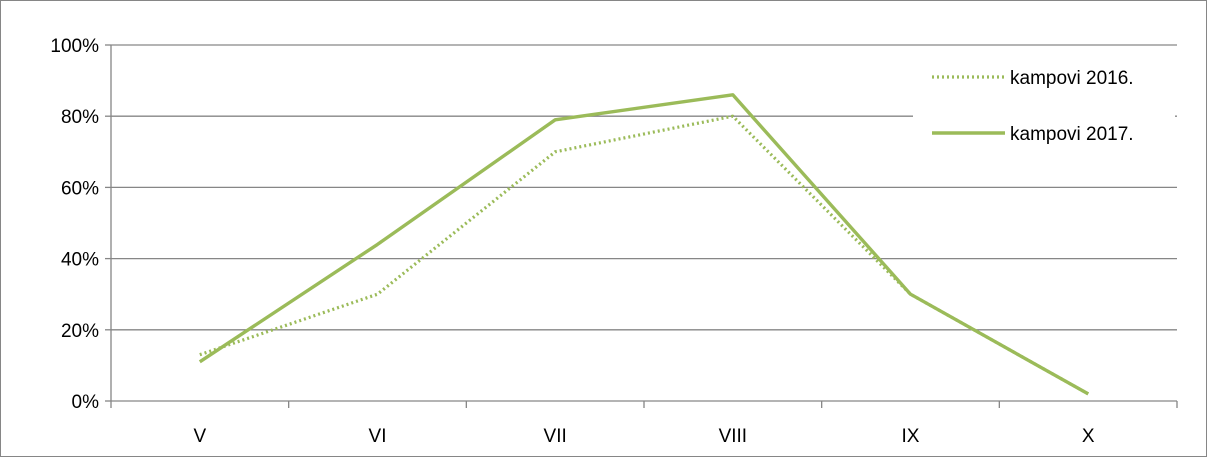  Describe the element at coordinates (1033, 106) in the screenshot. I see `legend: kampovi 2016. kampovi 2017.` at that location.